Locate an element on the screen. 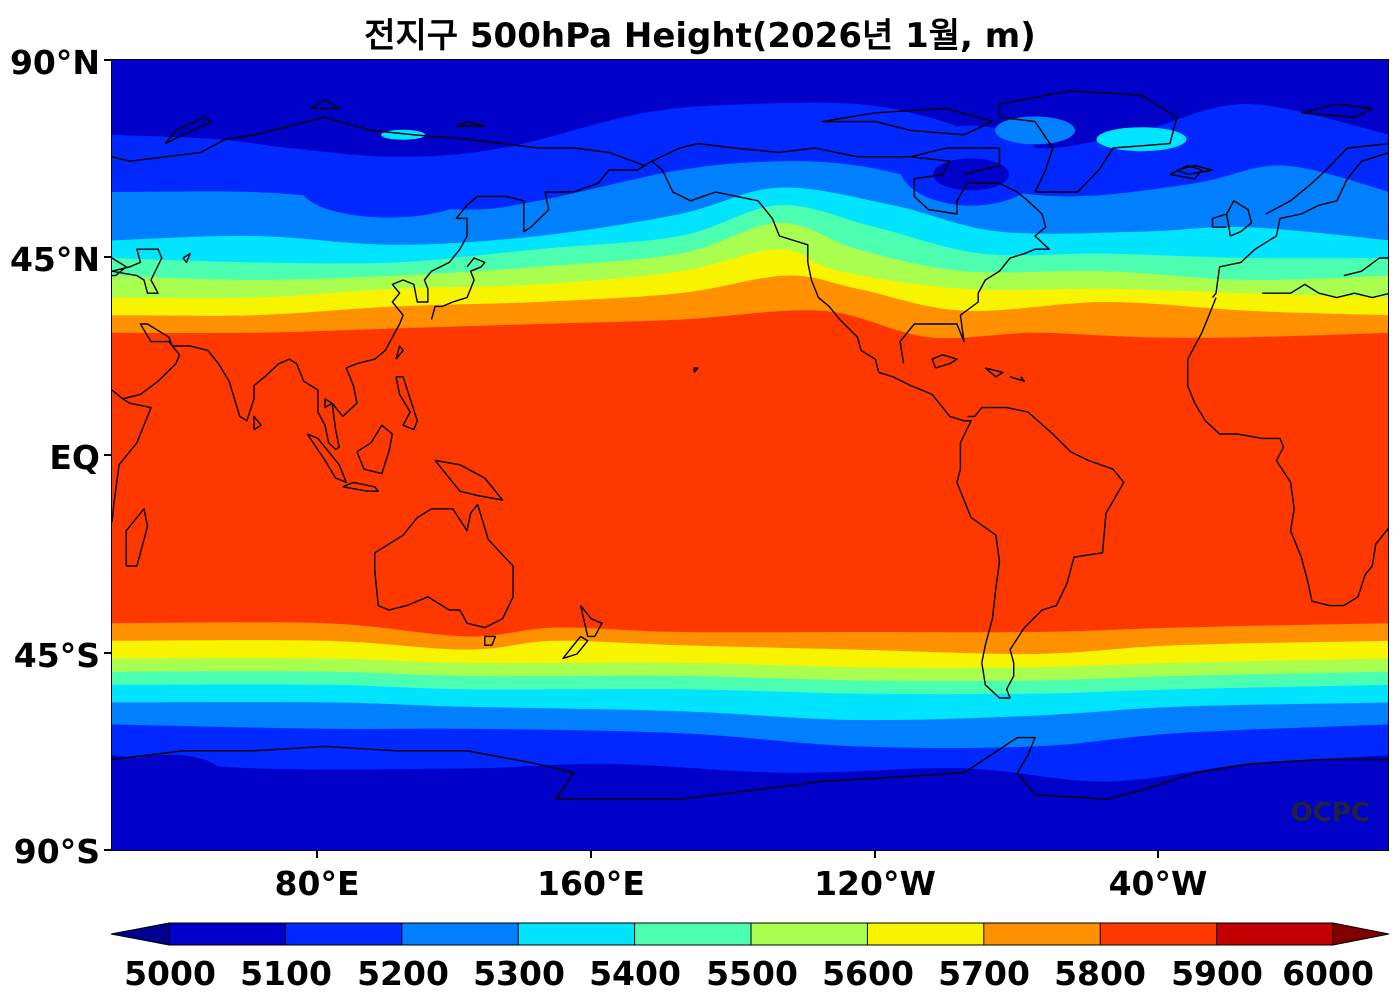 The image size is (1400, 1008). baffin-ridge is located at coordinates (1035, 130).